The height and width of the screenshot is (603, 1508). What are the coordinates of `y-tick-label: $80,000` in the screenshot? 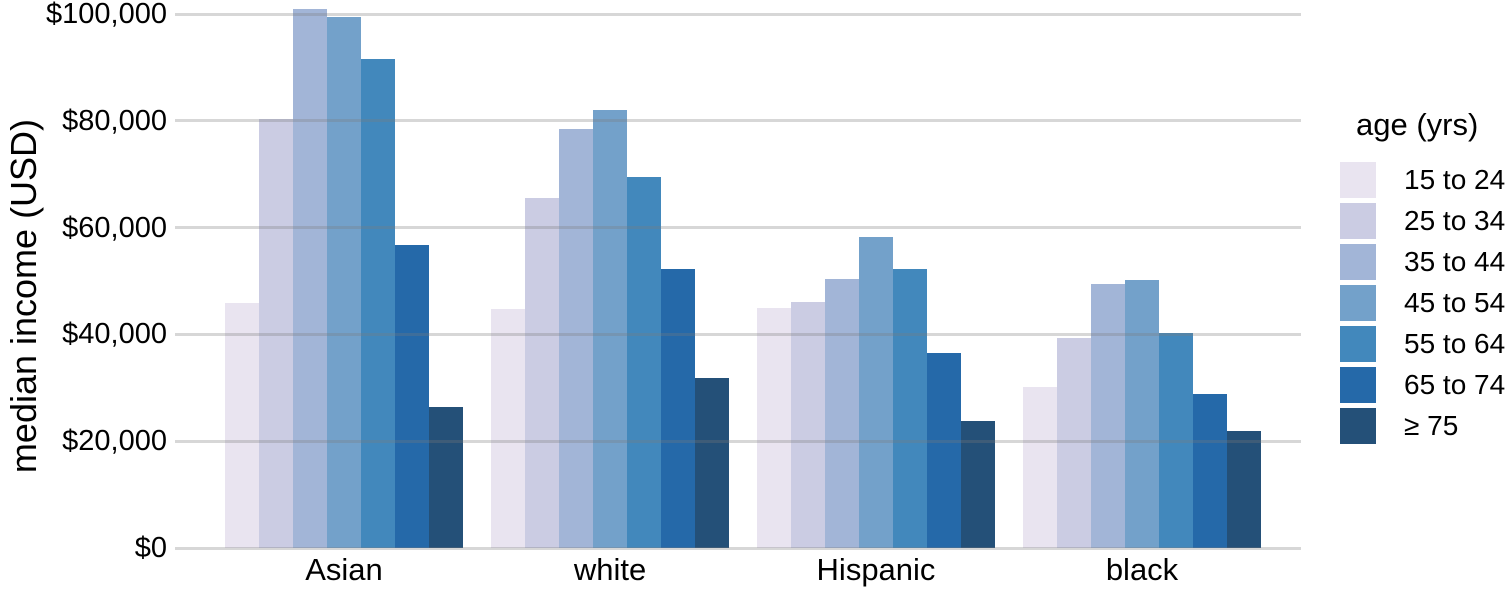 It's located at (114, 120).